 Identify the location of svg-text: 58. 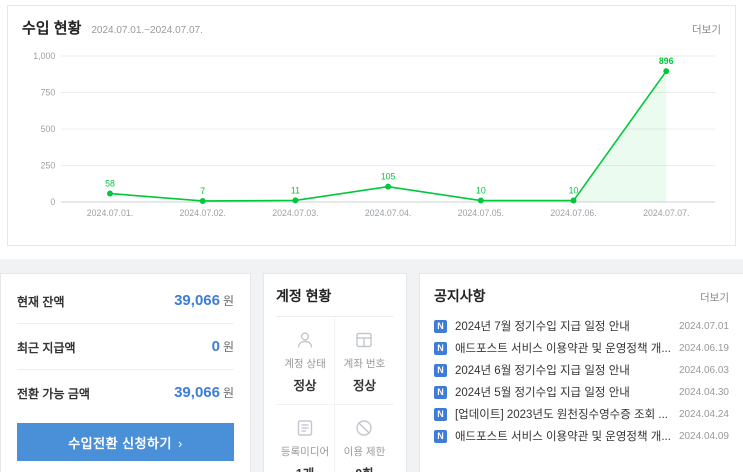
(110, 183).